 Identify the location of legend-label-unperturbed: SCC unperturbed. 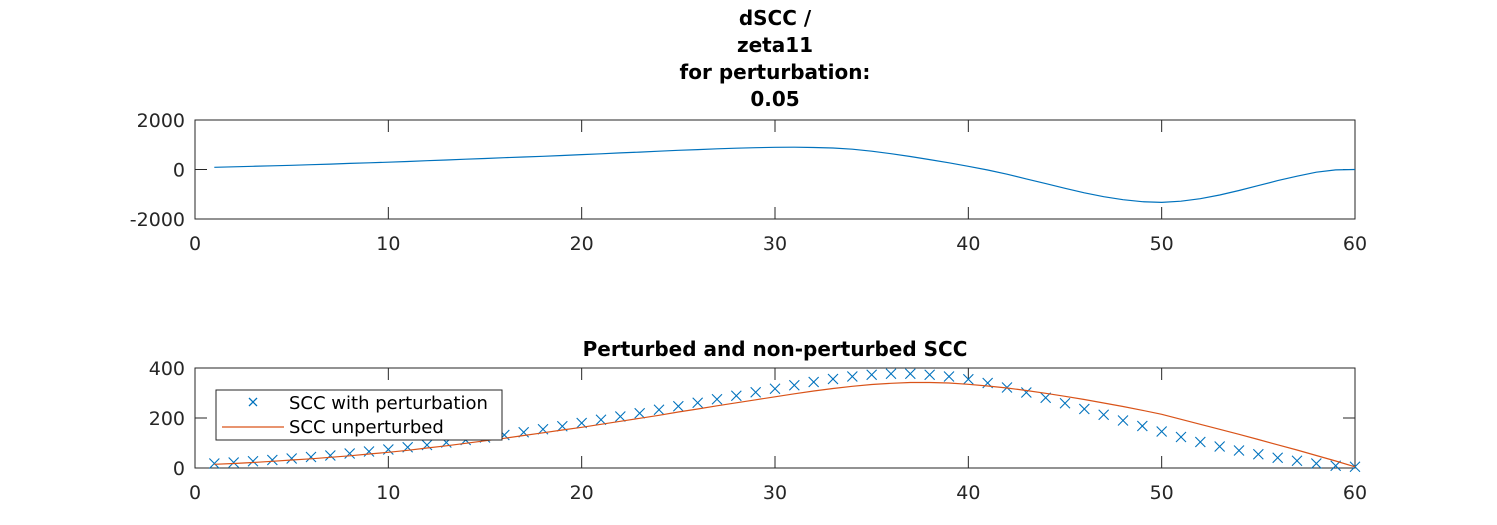
(366, 427).